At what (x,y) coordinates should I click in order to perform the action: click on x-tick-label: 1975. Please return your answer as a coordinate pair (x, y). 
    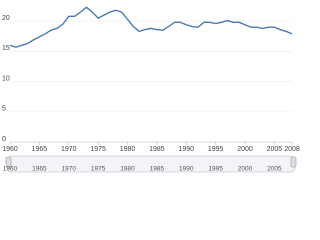
    Looking at the image, I should click on (98, 149).